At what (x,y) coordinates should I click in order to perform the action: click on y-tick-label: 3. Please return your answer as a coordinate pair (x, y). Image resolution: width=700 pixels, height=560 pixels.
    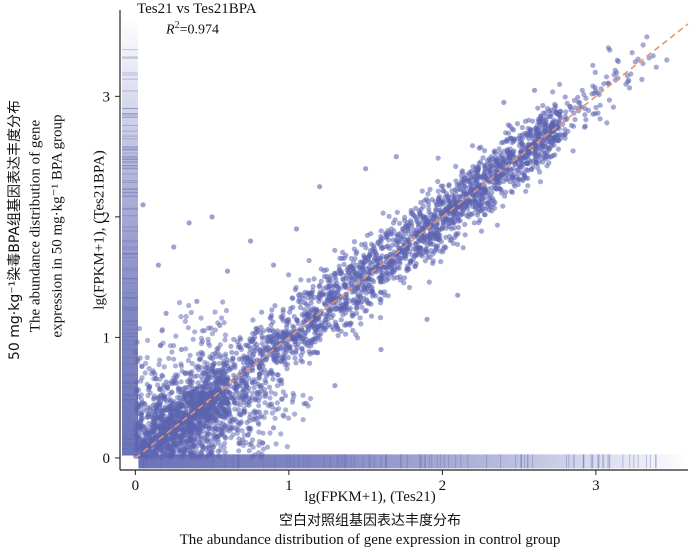
    Looking at the image, I should click on (107, 97).